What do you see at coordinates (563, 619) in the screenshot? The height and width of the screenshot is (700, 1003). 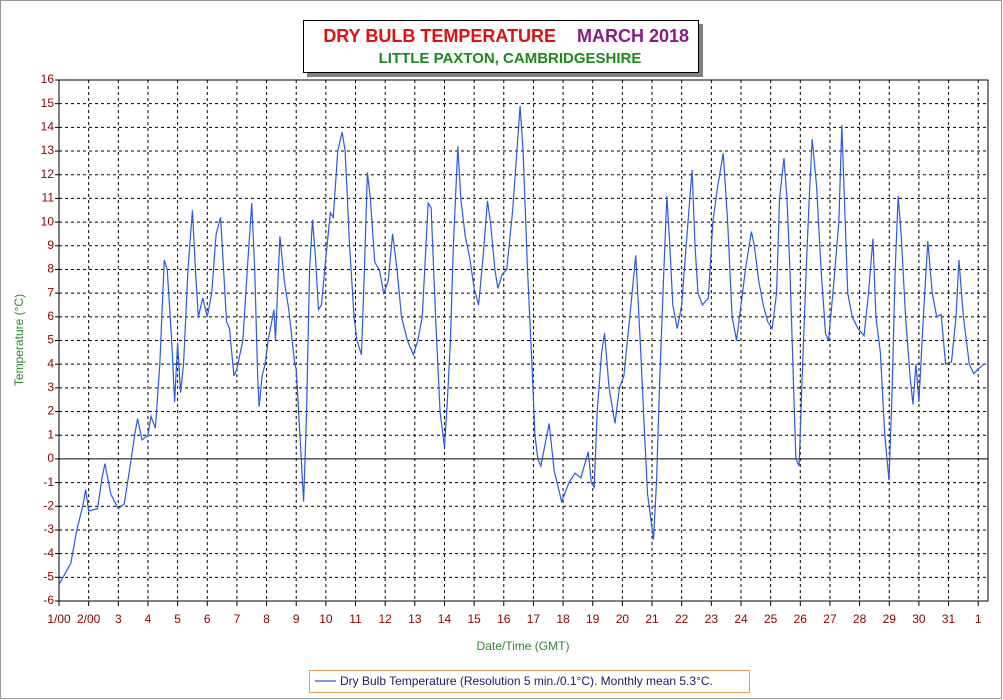 I see `x-tick-label: 18` at bounding box center [563, 619].